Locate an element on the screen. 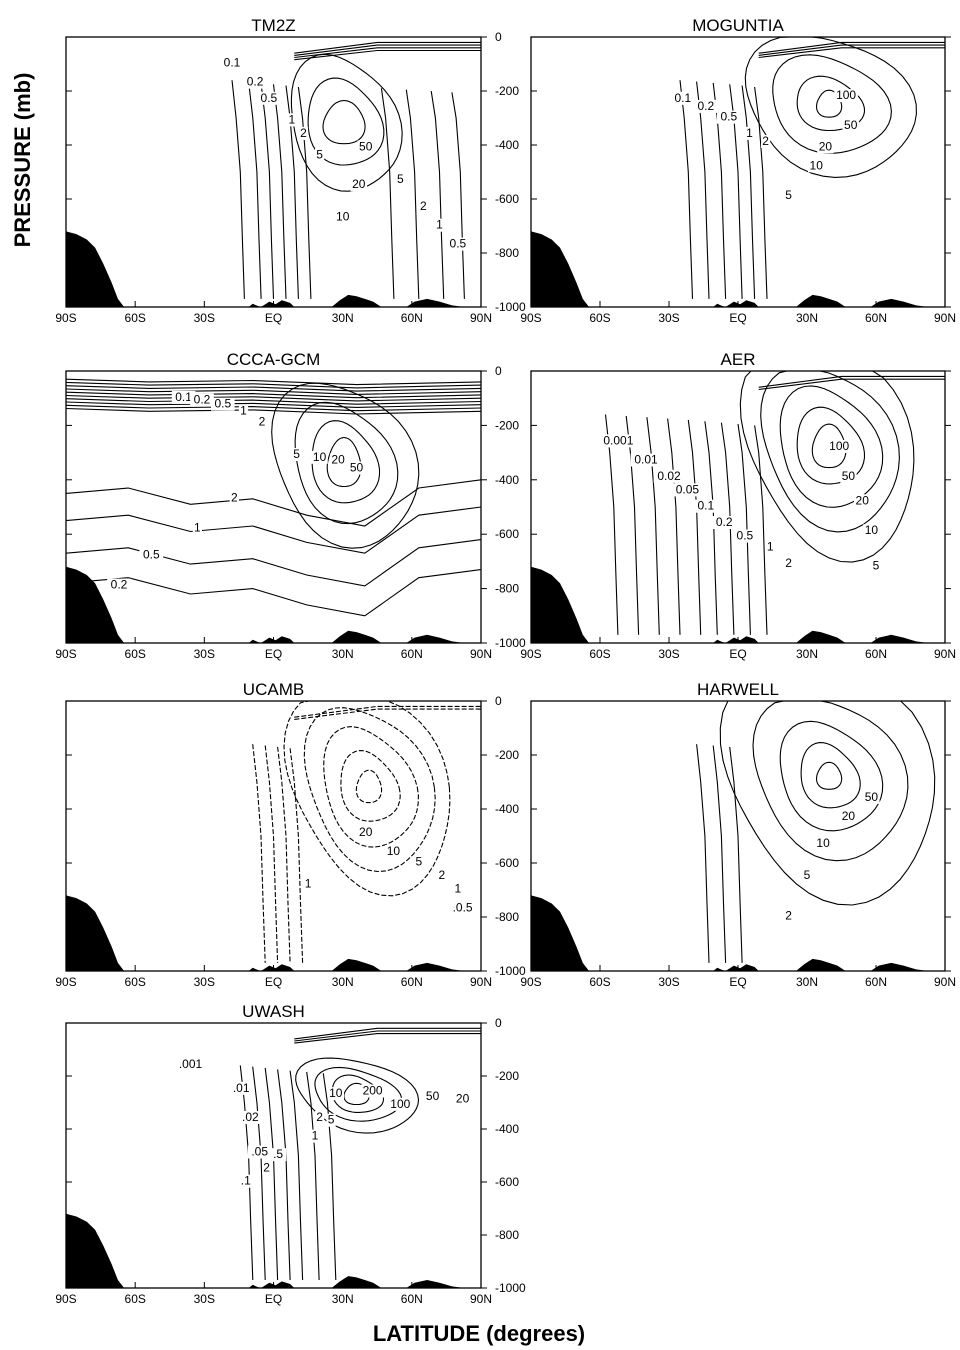 Image resolution: width=960 pixels, height=1350 pixels. contour-label: 0.01 is located at coordinates (646, 460).